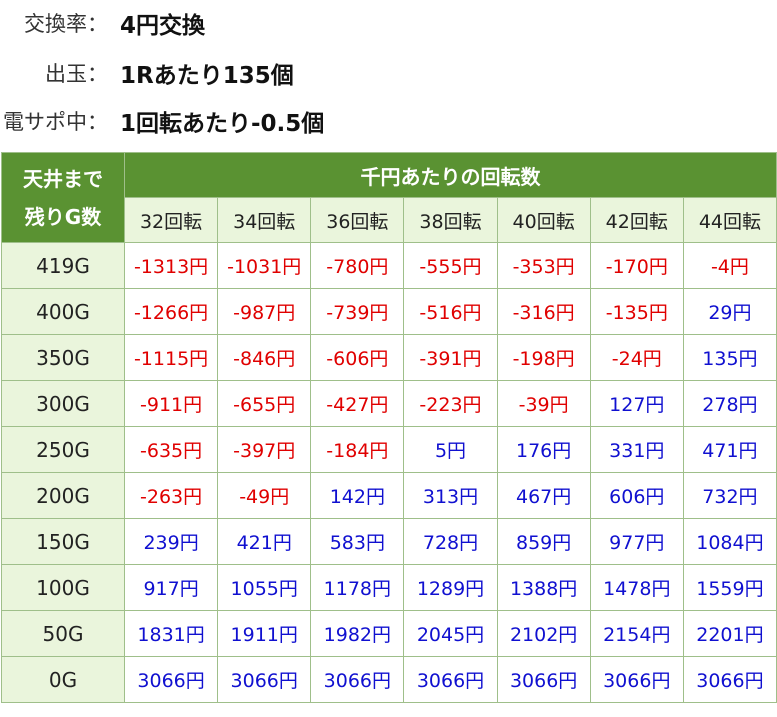 Image resolution: width=777 pixels, height=717 pixels. Describe the element at coordinates (264, 357) in the screenshot. I see `table-cell: -846円` at that location.